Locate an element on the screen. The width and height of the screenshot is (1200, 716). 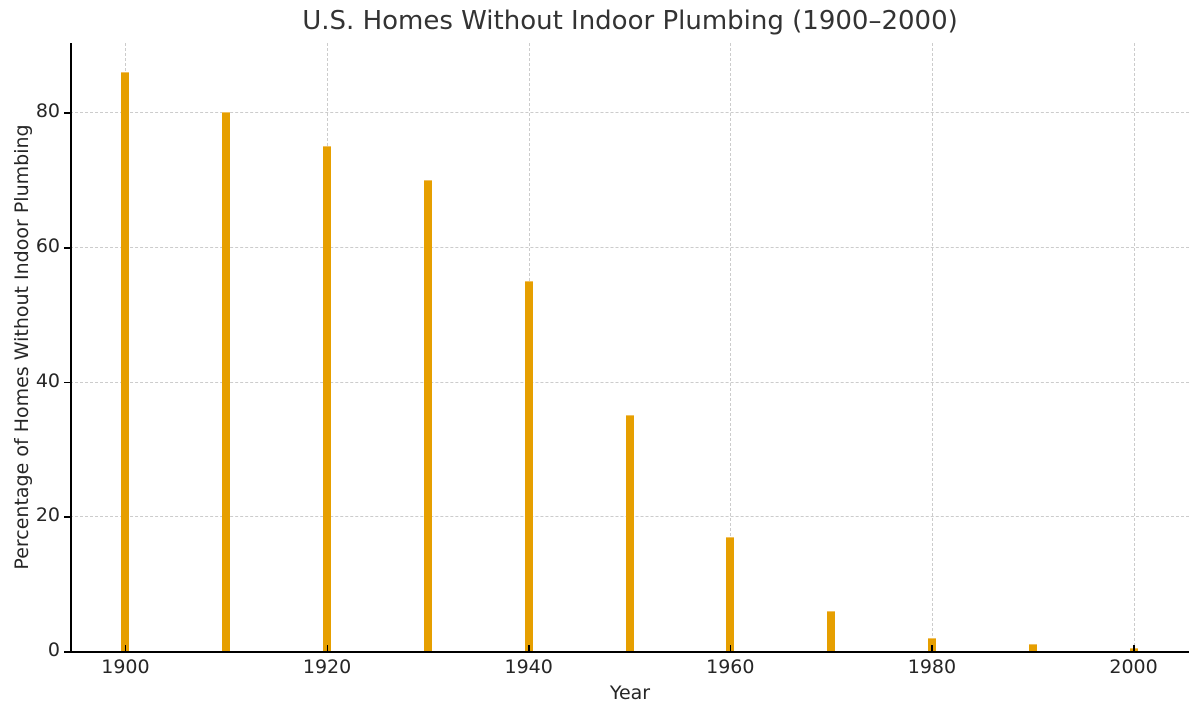
x-tick-label: 1960 is located at coordinates (730, 667).